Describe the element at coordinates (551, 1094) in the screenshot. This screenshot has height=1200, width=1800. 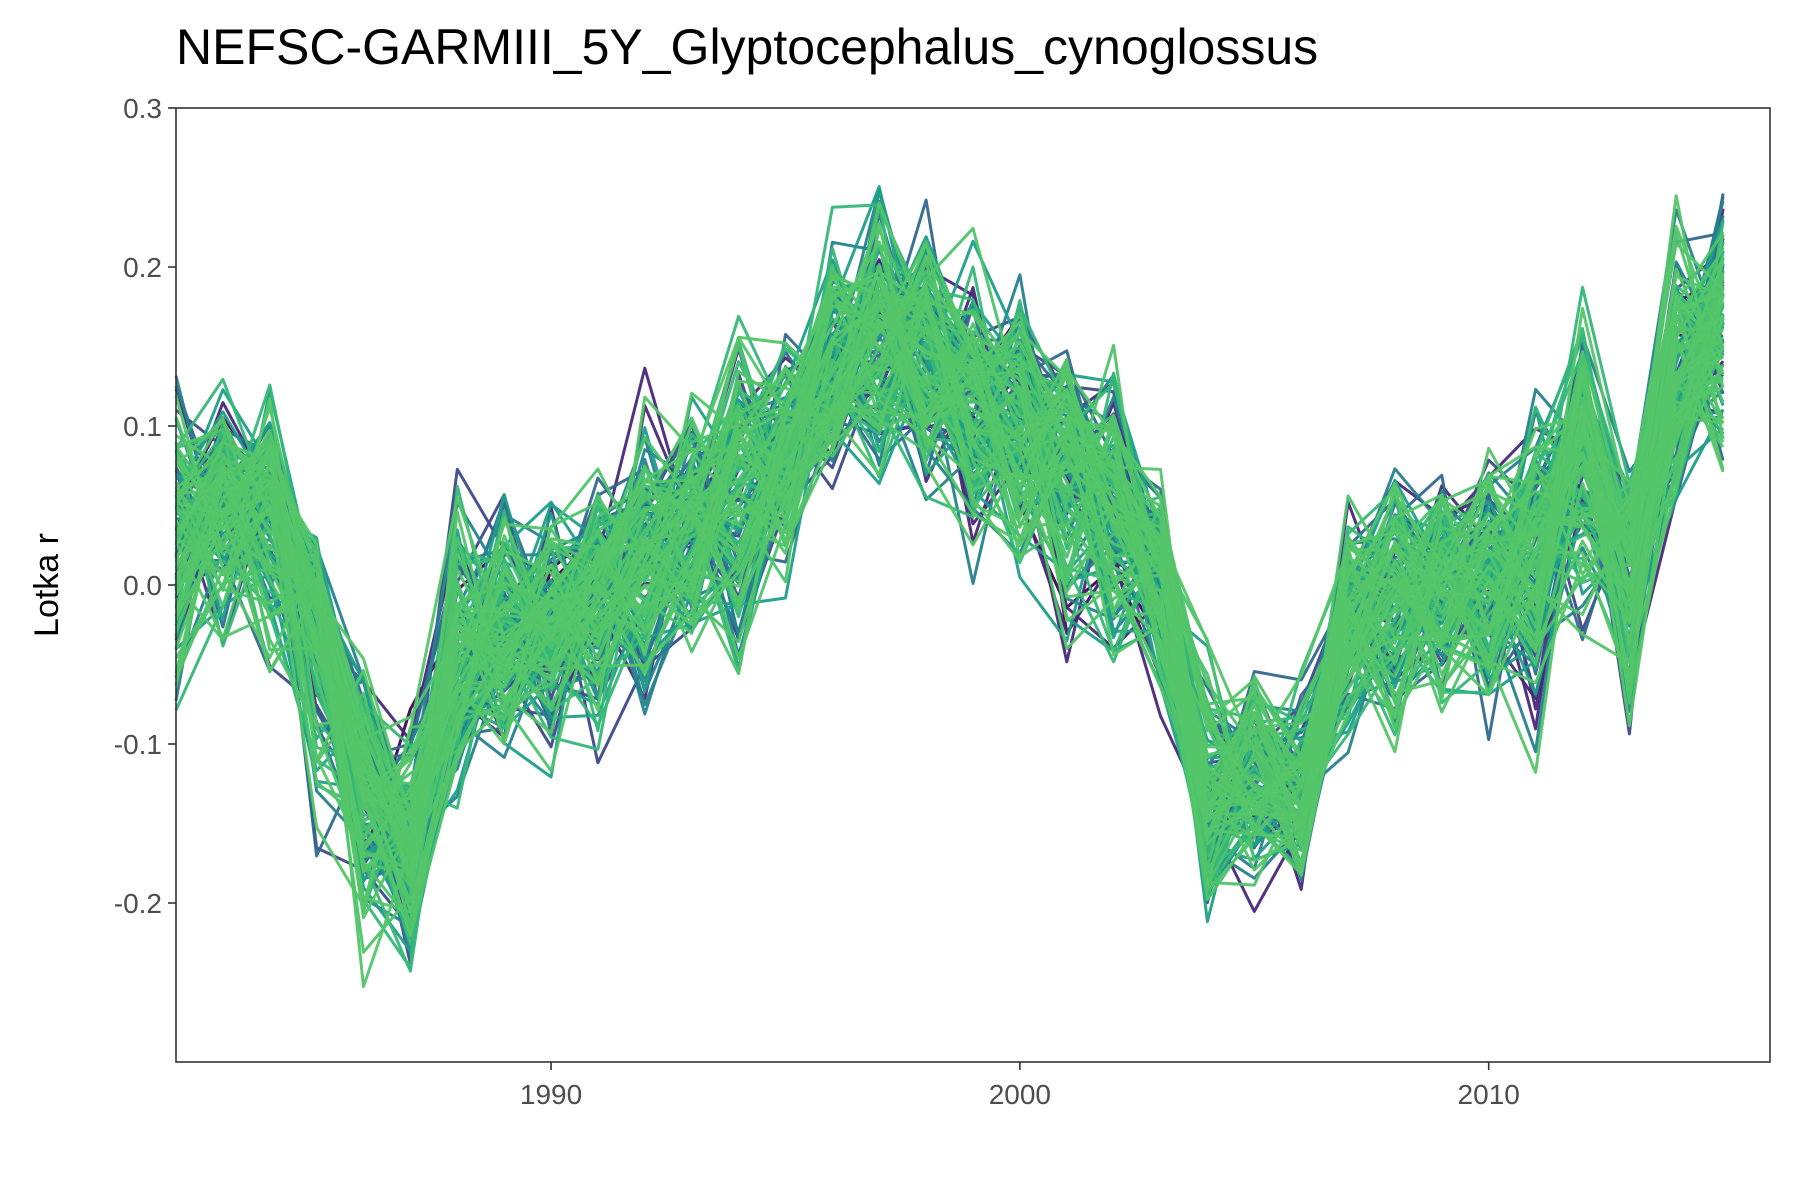
I see `x-tick-label: 1990` at that location.